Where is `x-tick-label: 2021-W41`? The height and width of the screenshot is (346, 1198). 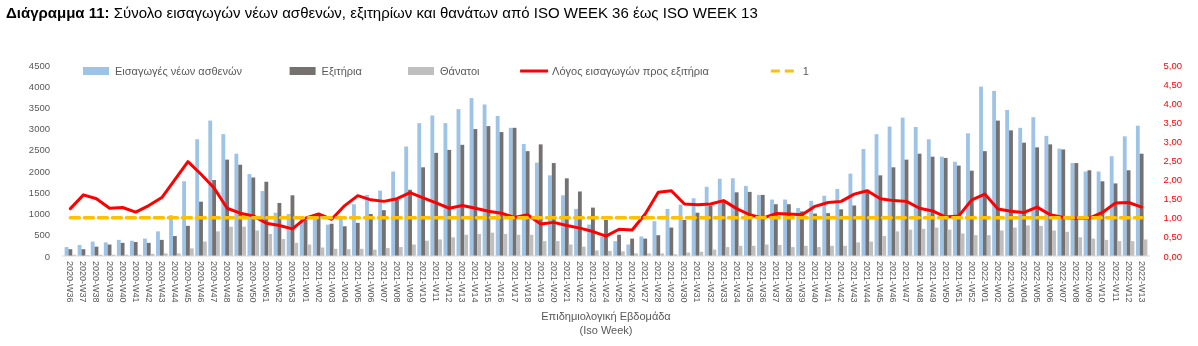
x-tick-label: 2021-W41 is located at coordinates (828, 282).